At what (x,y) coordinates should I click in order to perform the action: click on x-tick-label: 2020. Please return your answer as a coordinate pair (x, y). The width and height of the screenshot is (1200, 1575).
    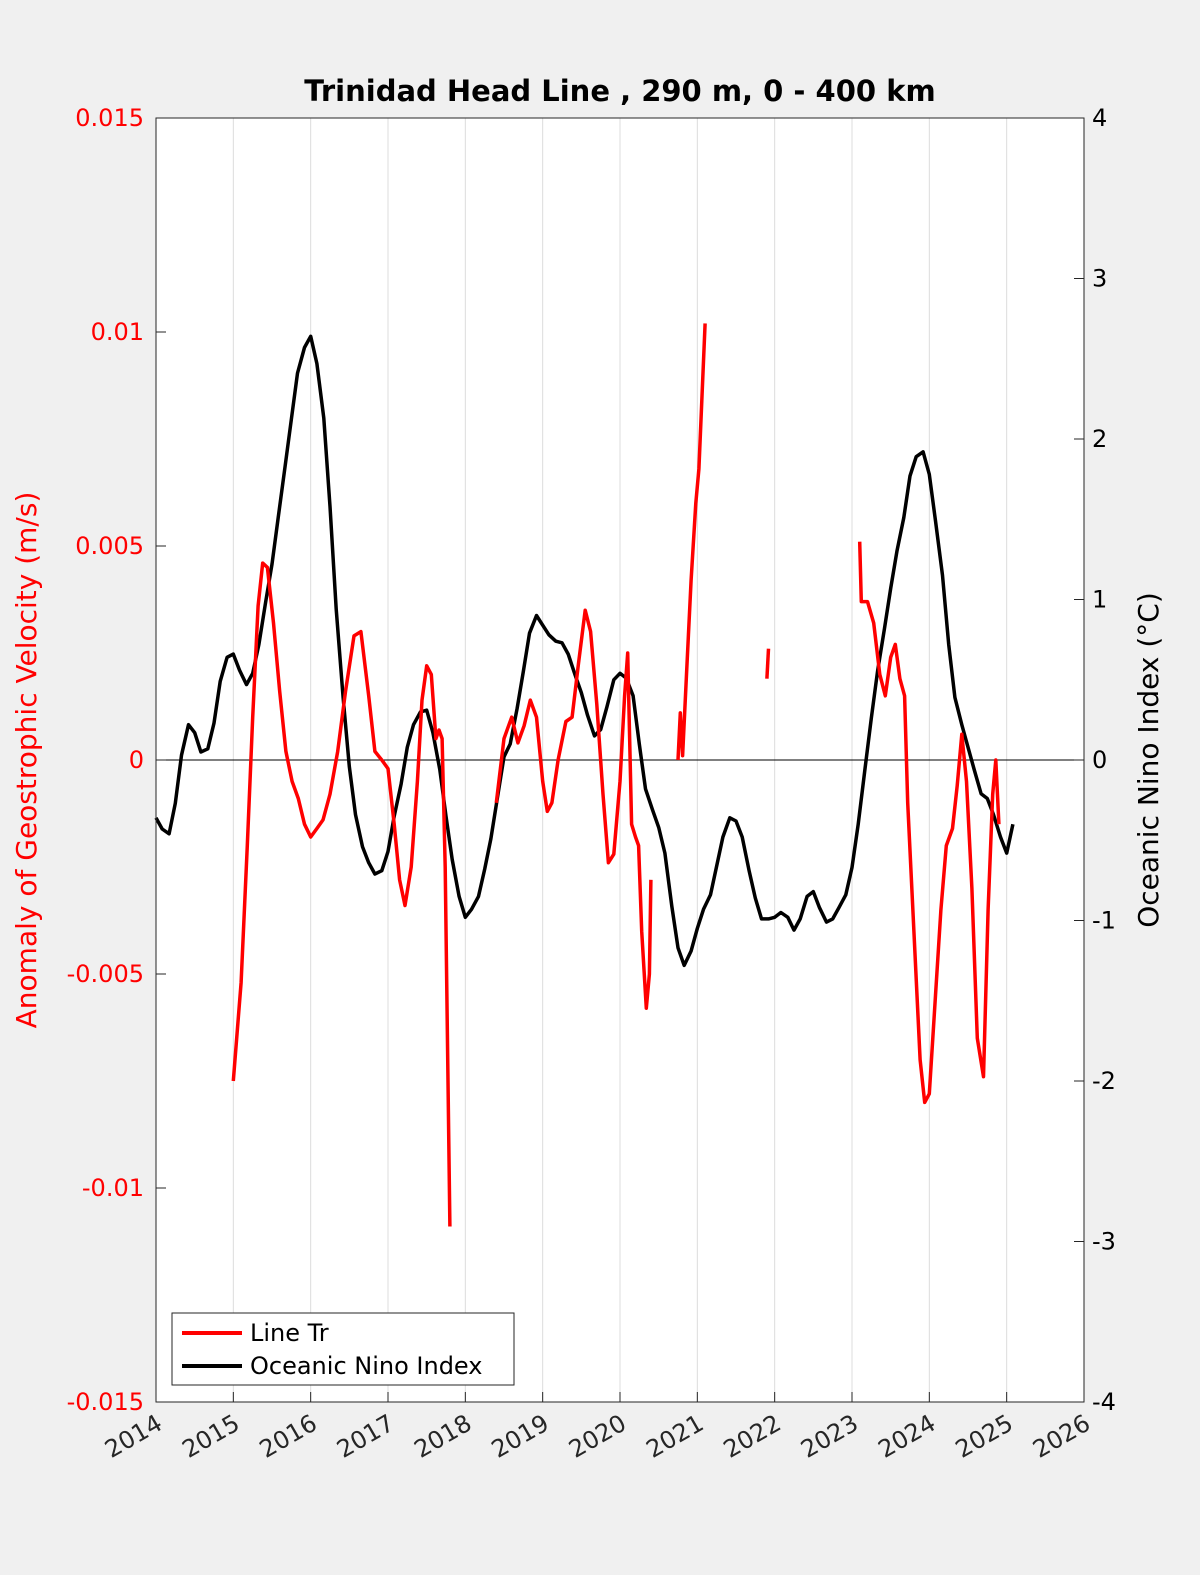
    Looking at the image, I should click on (597, 1436).